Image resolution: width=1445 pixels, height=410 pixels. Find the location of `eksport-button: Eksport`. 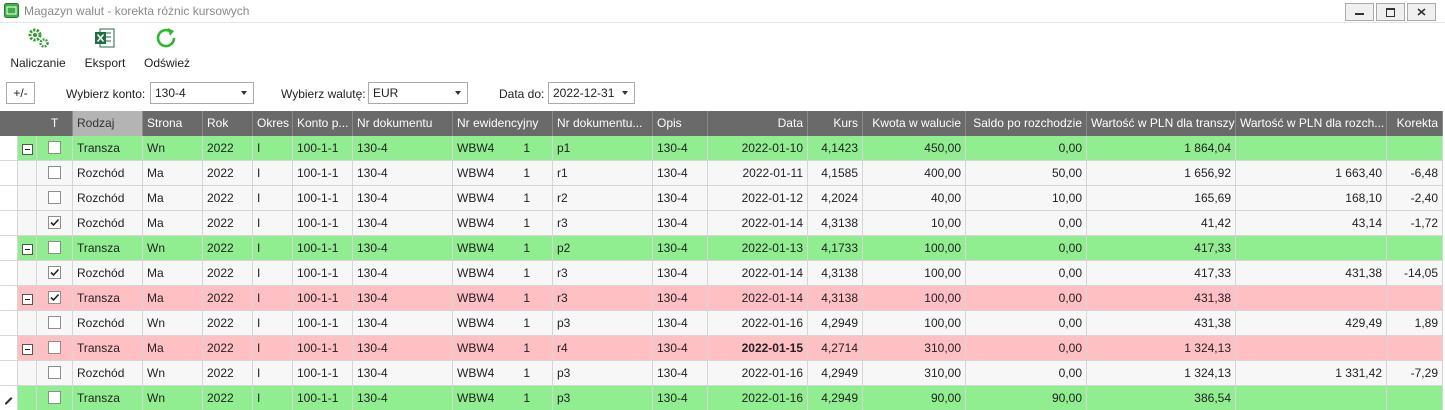

eksport-button: Eksport is located at coordinates (105, 48).